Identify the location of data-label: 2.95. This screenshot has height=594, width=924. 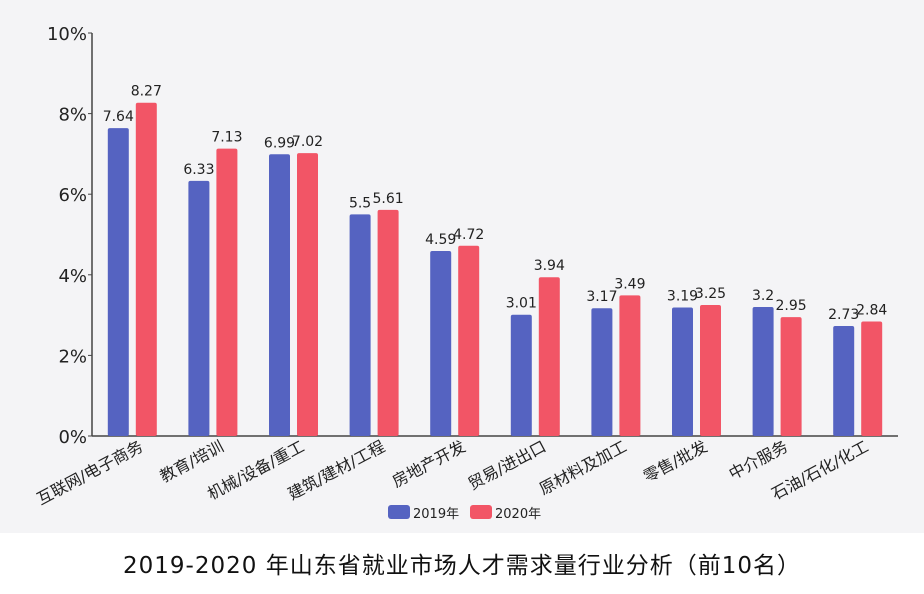
(791, 306).